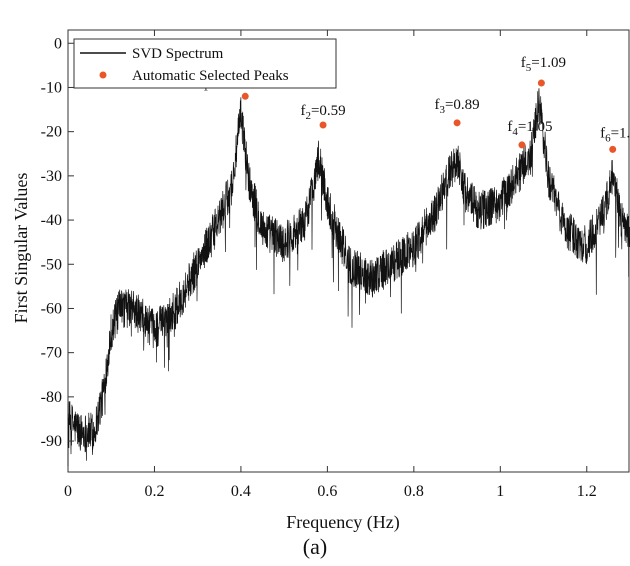 The height and width of the screenshot is (566, 630). Describe the element at coordinates (543, 64) in the screenshot. I see `peak-label-f5: f5=1.09` at that location.